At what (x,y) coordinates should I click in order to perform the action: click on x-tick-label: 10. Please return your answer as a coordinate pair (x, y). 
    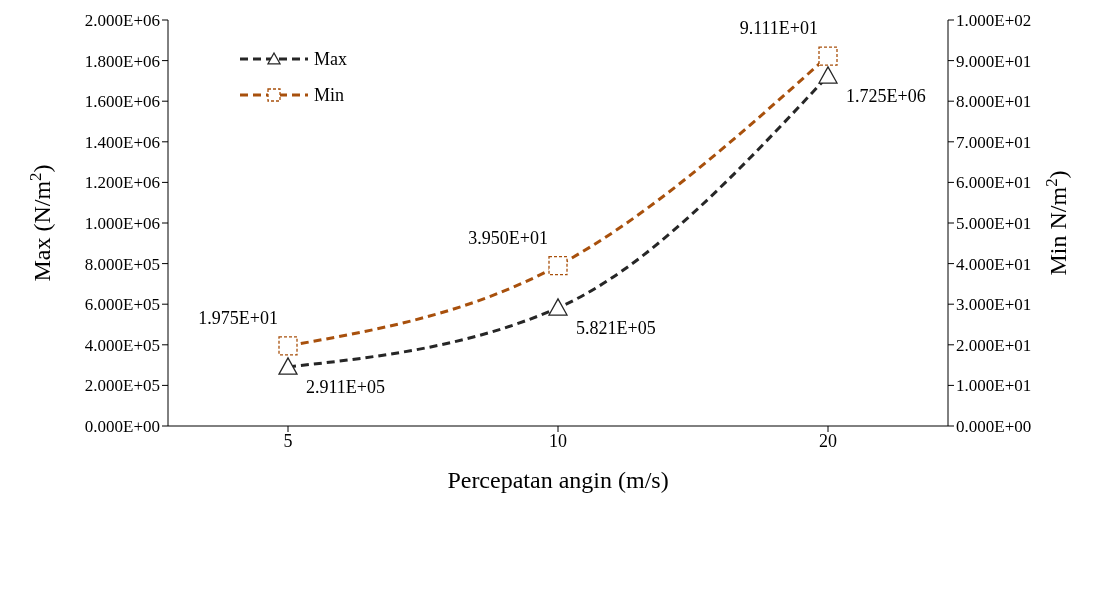
    Looking at the image, I should click on (558, 440).